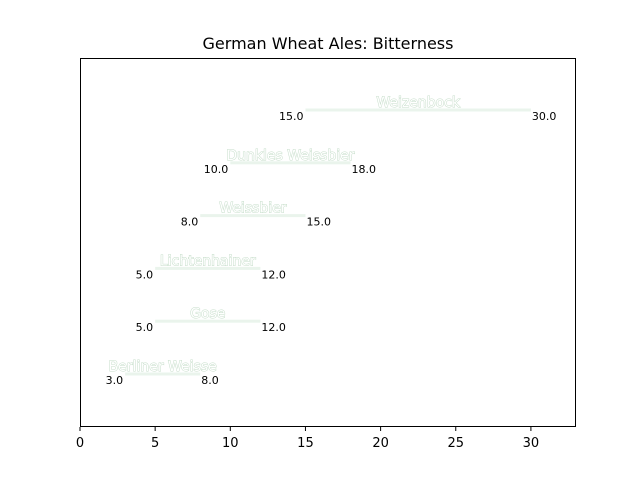  I want to click on bar-category-label: Weizenbock, so click(418, 103).